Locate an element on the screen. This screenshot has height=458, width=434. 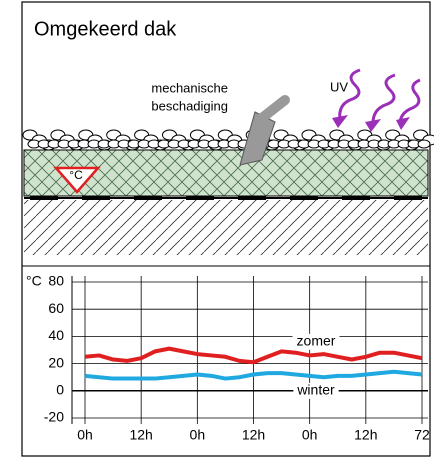
temp-icon is located at coordinates (77, 180).